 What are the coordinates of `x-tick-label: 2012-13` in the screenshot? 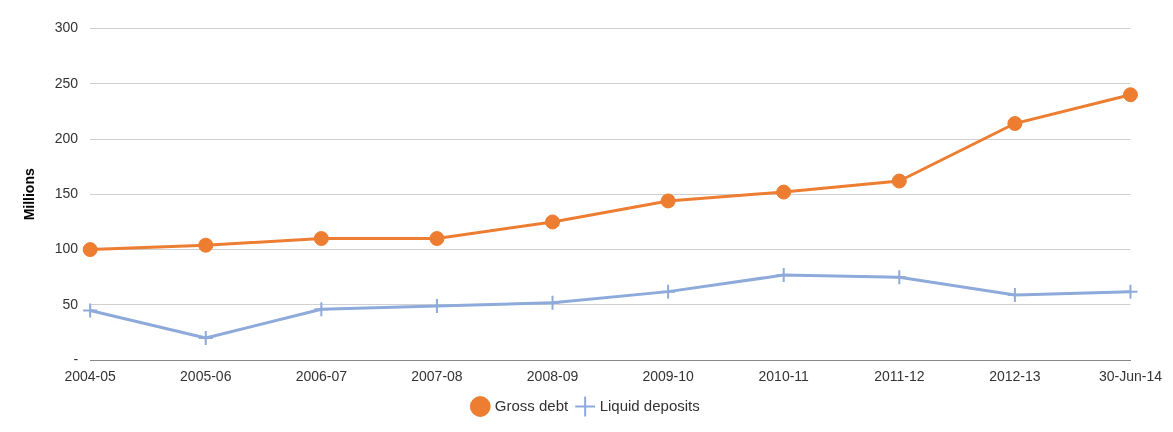 It's located at (1015, 376).